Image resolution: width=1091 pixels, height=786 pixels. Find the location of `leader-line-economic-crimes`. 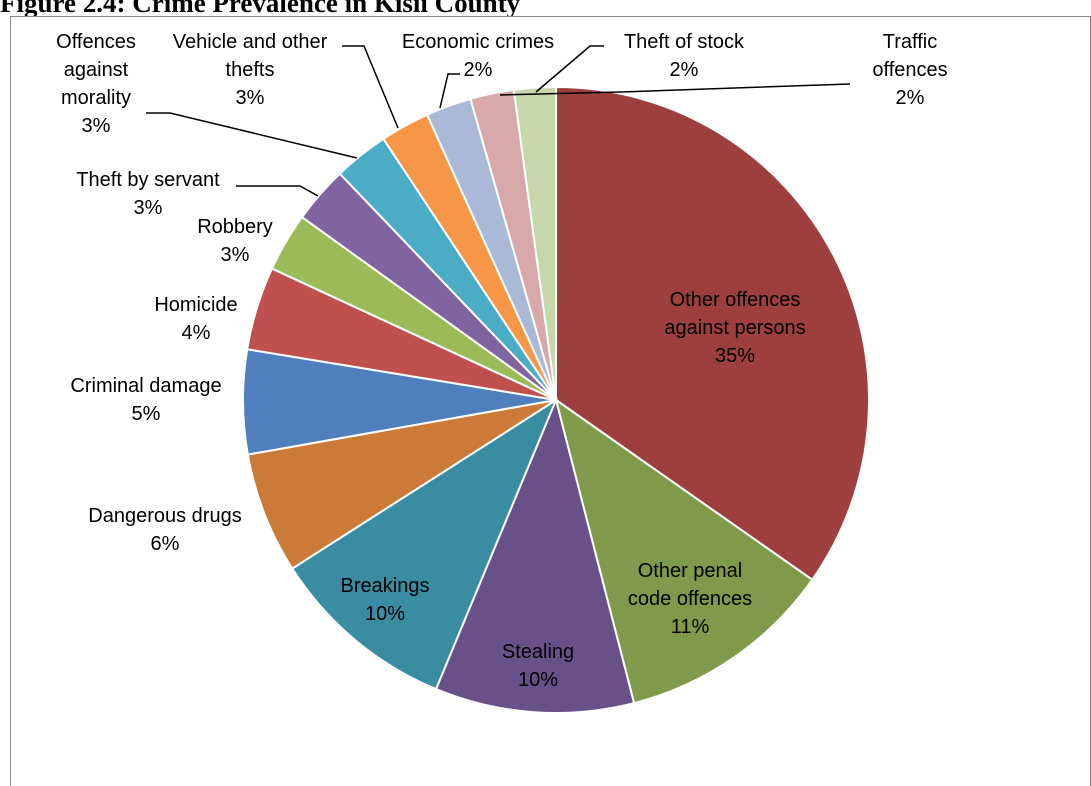

leader-line-economic-crimes is located at coordinates (449, 91).